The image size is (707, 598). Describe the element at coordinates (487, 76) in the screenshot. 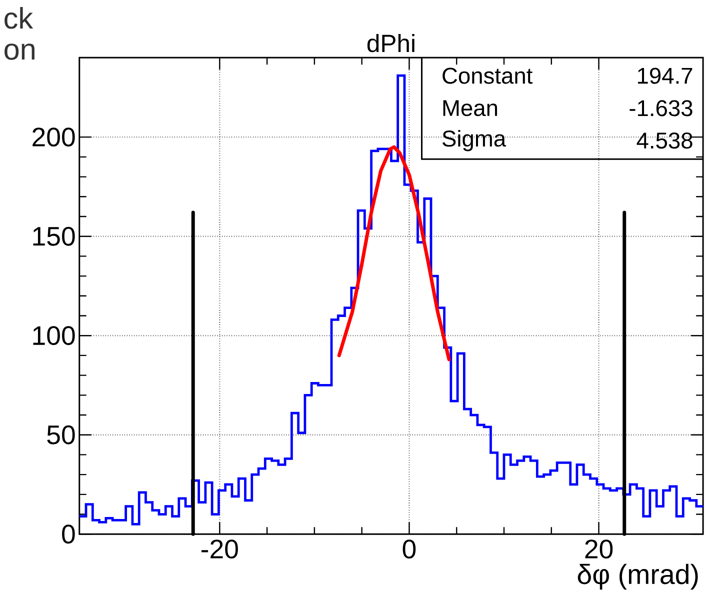

I see `annotation: Constant` at that location.